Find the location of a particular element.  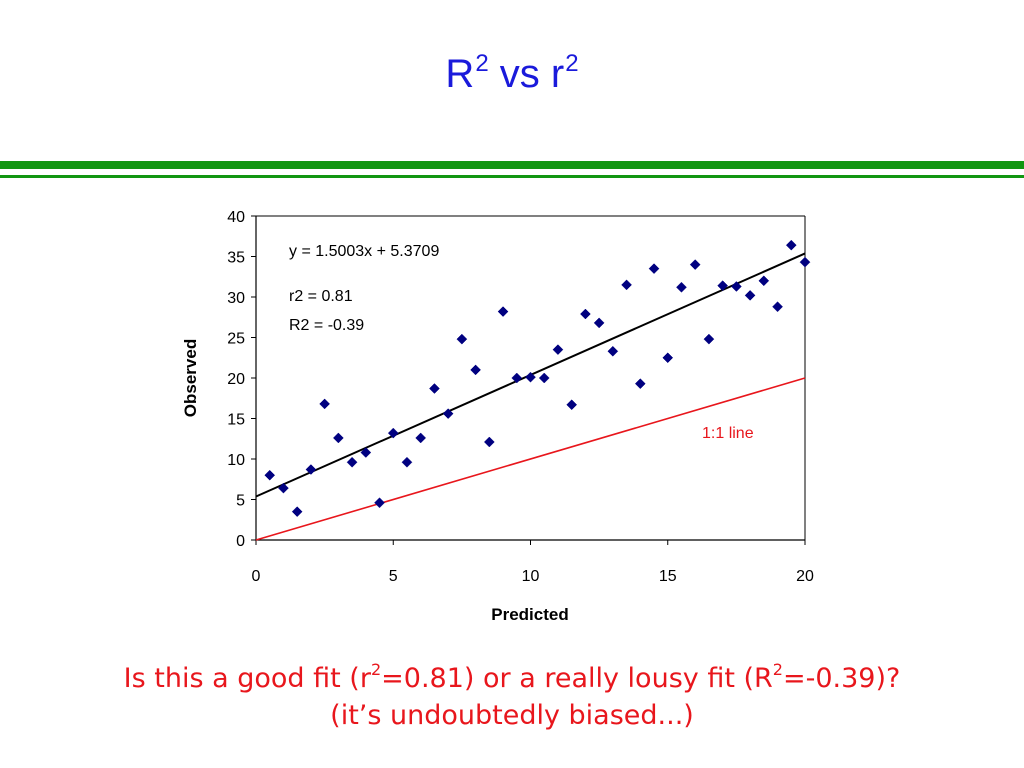

x-tick-label: 15 is located at coordinates (668, 576).